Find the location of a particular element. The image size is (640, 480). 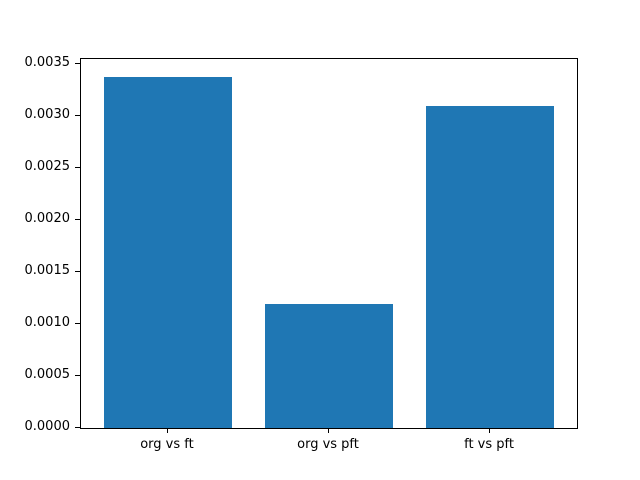

y-tick-label: 0.0025 is located at coordinates (47, 166).